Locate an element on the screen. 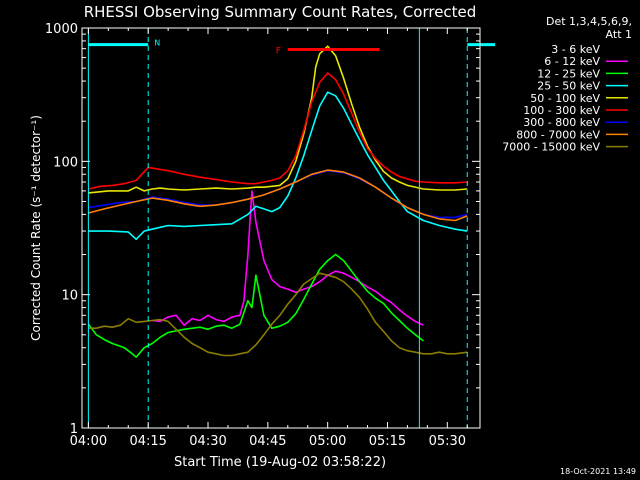 Image resolution: width=640 pixels, height=480 pixels. legend-header-line-1: Det 1,3,4,5,6,9, is located at coordinates (589, 21).